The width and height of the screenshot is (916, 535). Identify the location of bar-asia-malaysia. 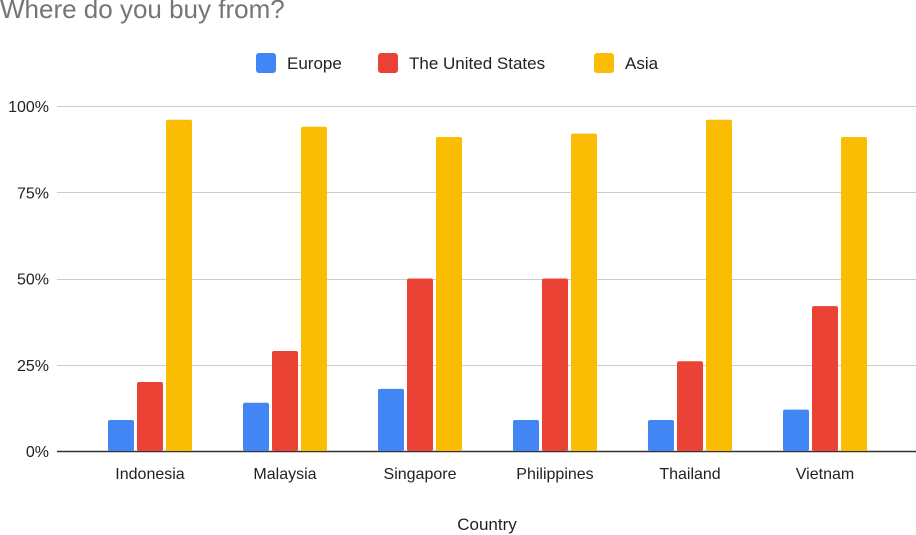
(314, 288).